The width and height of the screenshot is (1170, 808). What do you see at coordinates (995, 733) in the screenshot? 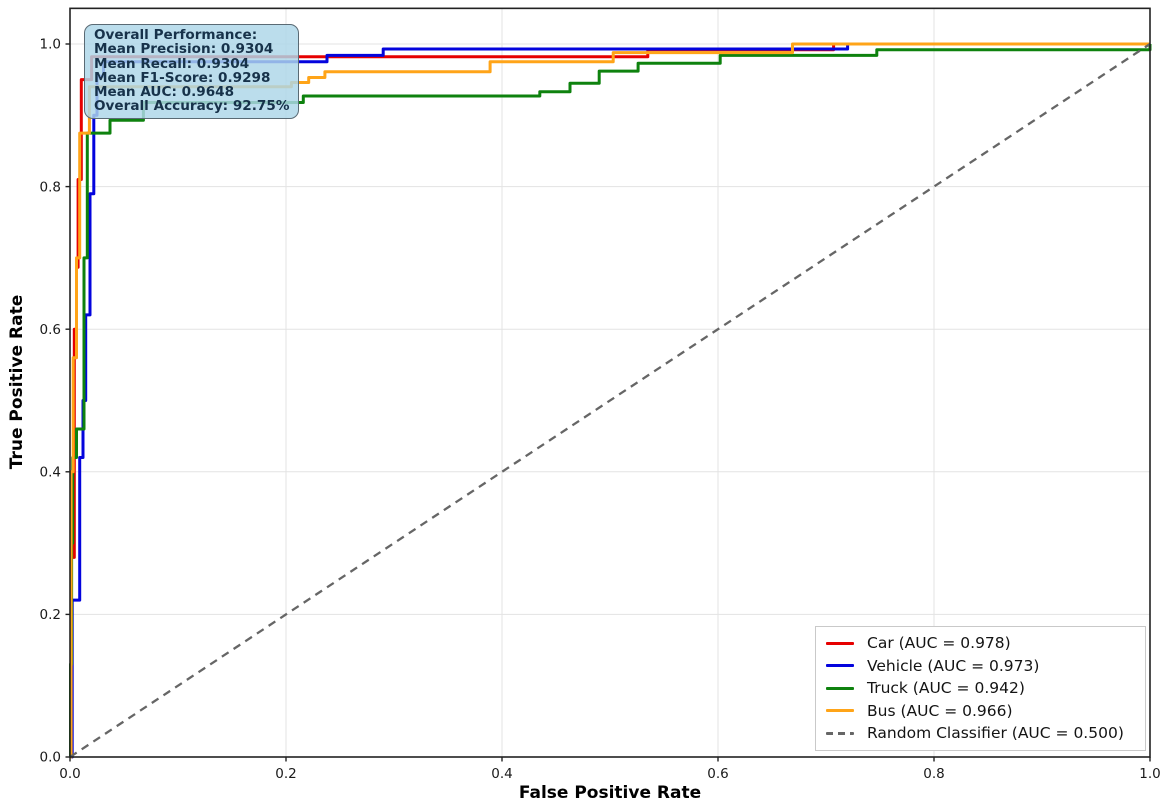
I see `legend-label: Random Classifier (AUC = 0.500)` at bounding box center [995, 733].